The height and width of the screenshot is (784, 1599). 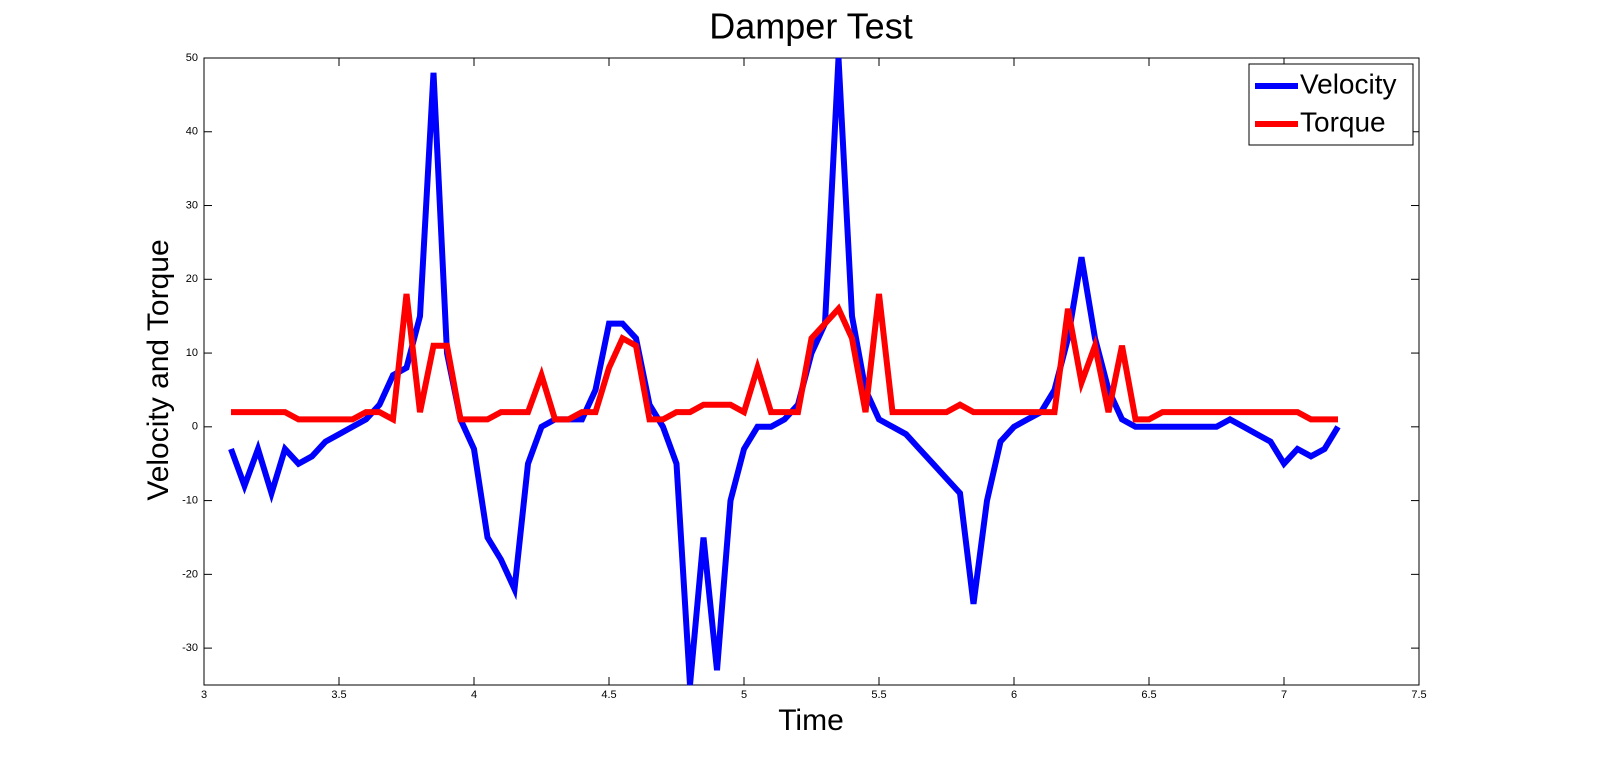 What do you see at coordinates (744, 695) in the screenshot?
I see `x-tick-label: 5` at bounding box center [744, 695].